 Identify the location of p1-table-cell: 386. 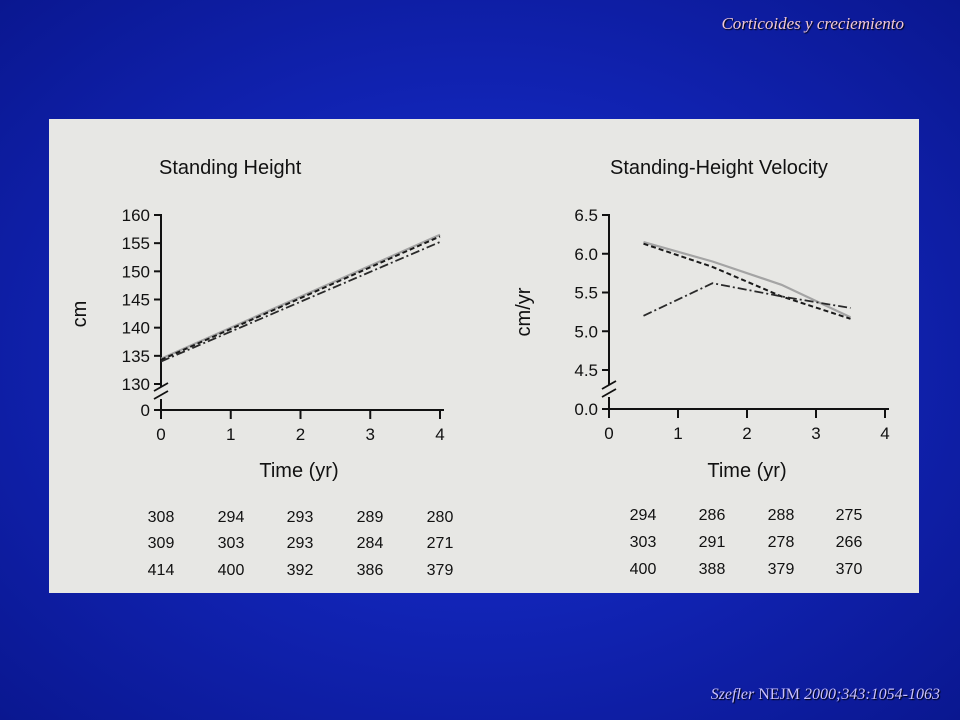
(370, 570).